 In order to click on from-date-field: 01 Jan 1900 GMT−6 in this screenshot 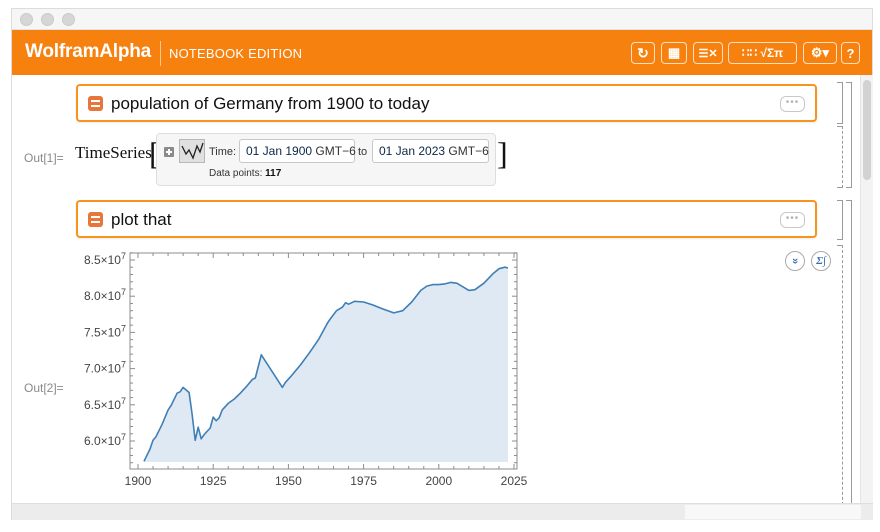, I will do `click(297, 151)`.